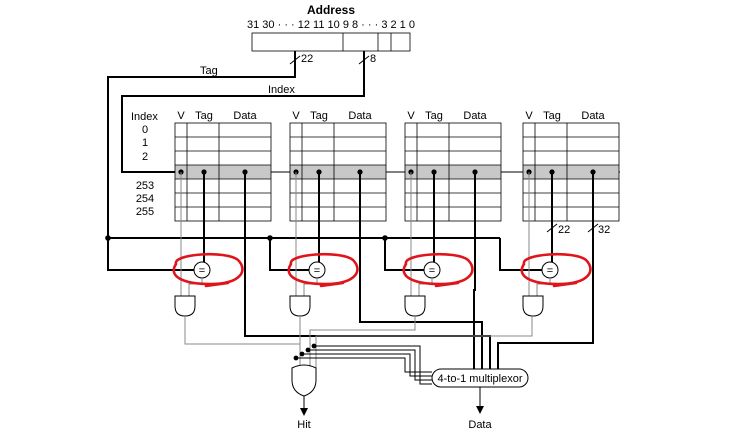  I want to click on way-4-col-data: Data, so click(593, 116).